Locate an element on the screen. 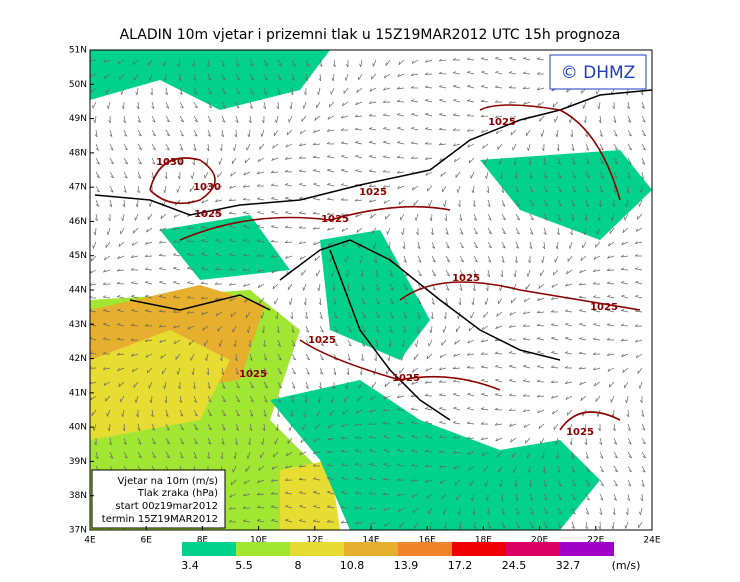 The image size is (740, 582). wind-zone is located at coordinates (435, 455).